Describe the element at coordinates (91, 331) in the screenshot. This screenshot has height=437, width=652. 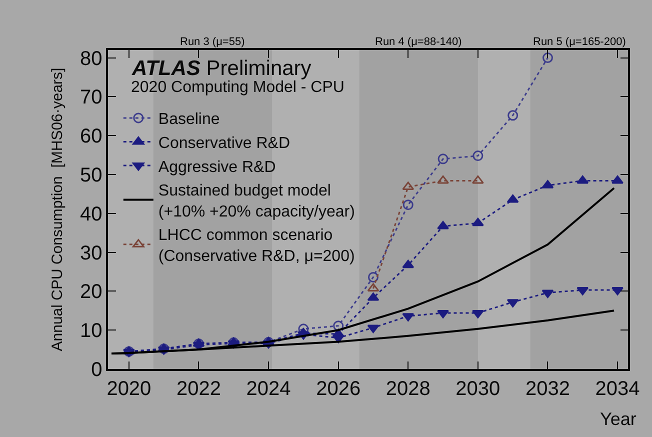
I see `y-tick-label: 10` at that location.